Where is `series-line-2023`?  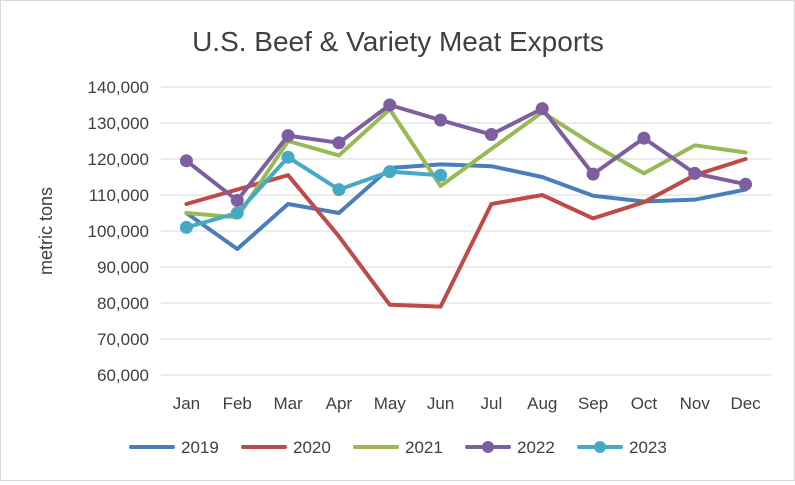
series-line-2023 is located at coordinates (313, 192).